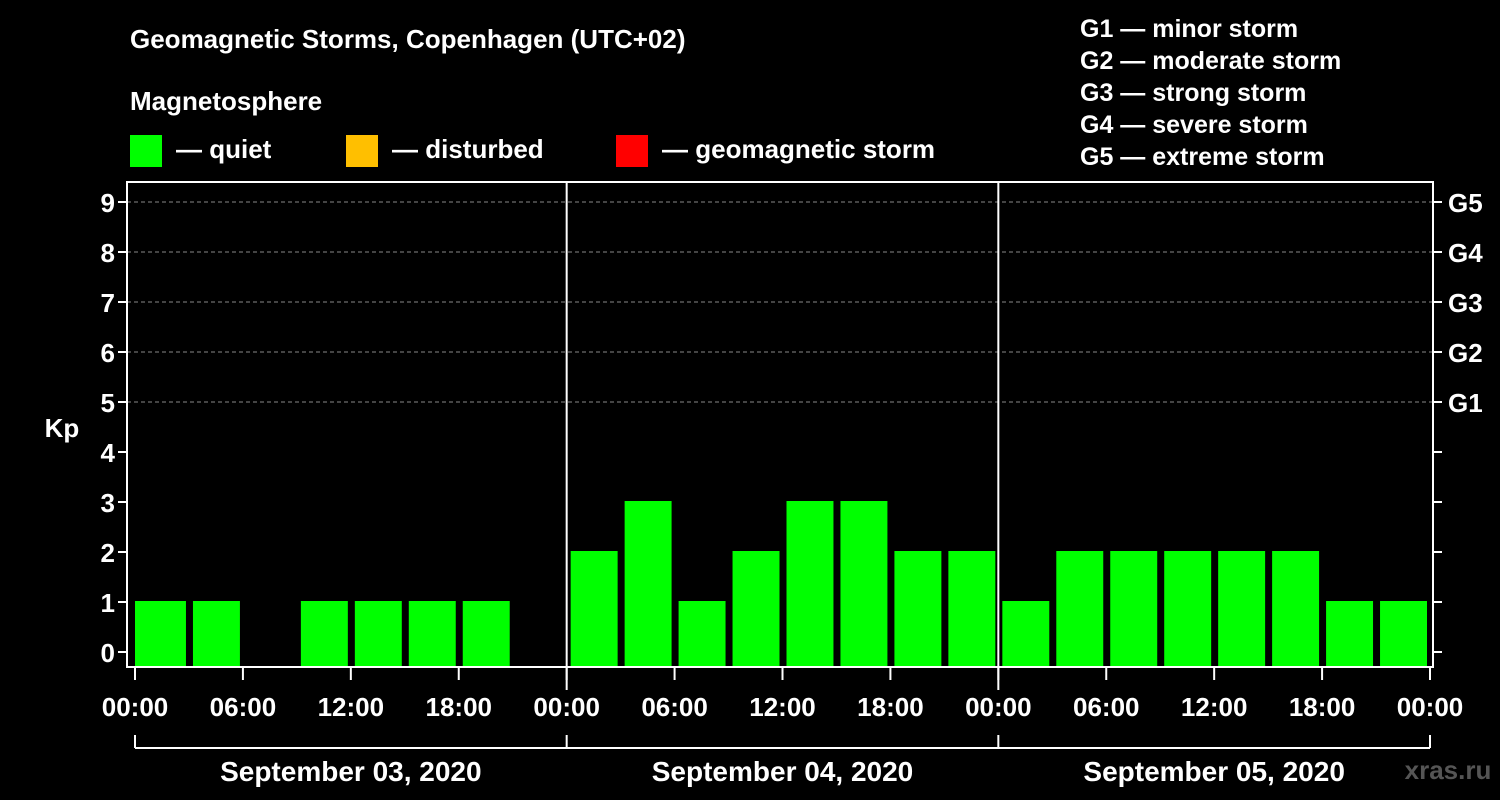  I want to click on x-tick-label-2: 12:00, so click(351, 707).